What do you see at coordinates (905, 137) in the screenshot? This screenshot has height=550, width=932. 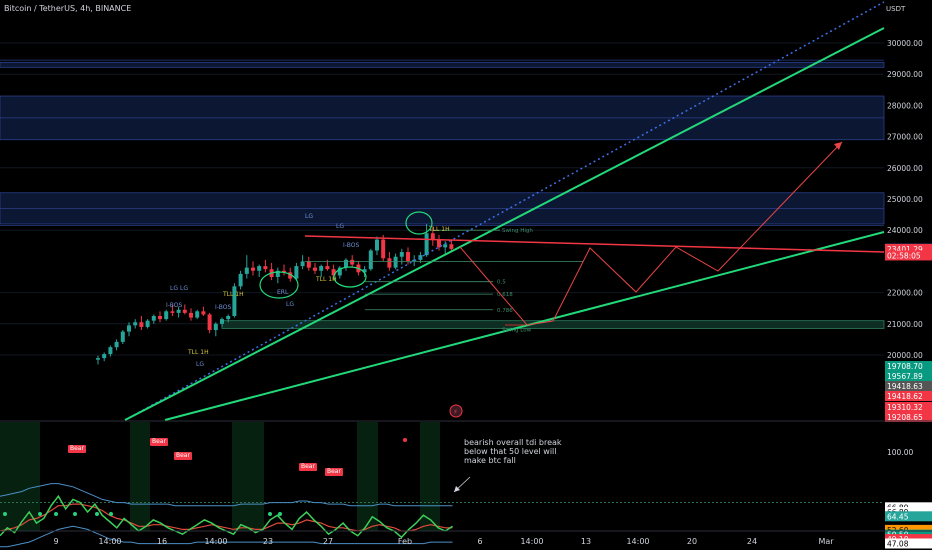 I see `price-tick-label: 27000.00` at bounding box center [905, 137].